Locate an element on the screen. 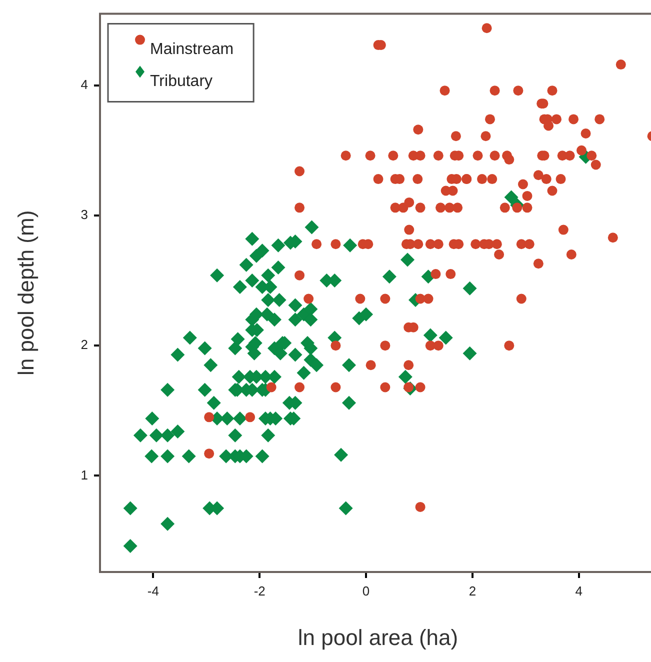 Image resolution: width=651 pixels, height=662 pixels. x-tick-label: 4 is located at coordinates (578, 590).